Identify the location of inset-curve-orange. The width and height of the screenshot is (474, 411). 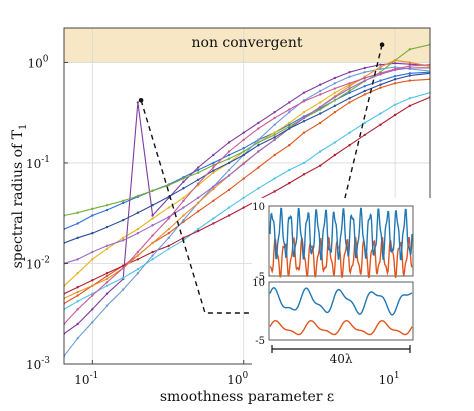
(341, 327).